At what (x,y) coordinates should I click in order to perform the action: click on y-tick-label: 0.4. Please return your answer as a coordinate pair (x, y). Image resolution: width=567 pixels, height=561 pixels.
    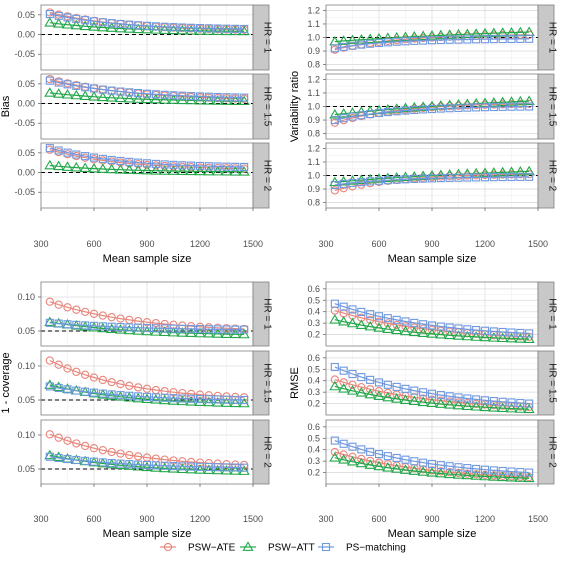
    Looking at the image, I should click on (313, 312).